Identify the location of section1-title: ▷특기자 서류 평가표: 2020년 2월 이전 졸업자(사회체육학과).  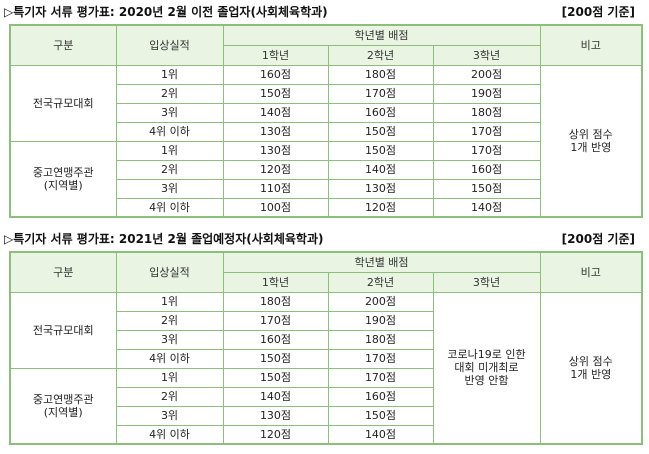
(166, 11).